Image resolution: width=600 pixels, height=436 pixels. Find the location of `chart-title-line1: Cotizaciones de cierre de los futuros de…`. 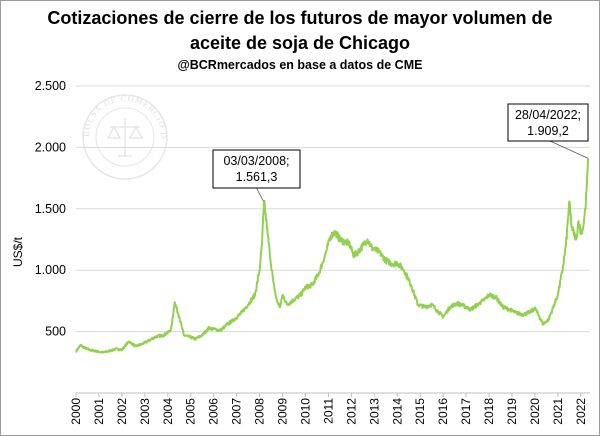

chart-title-line1: Cotizaciones de cierre de los futuros de… is located at coordinates (300, 18).